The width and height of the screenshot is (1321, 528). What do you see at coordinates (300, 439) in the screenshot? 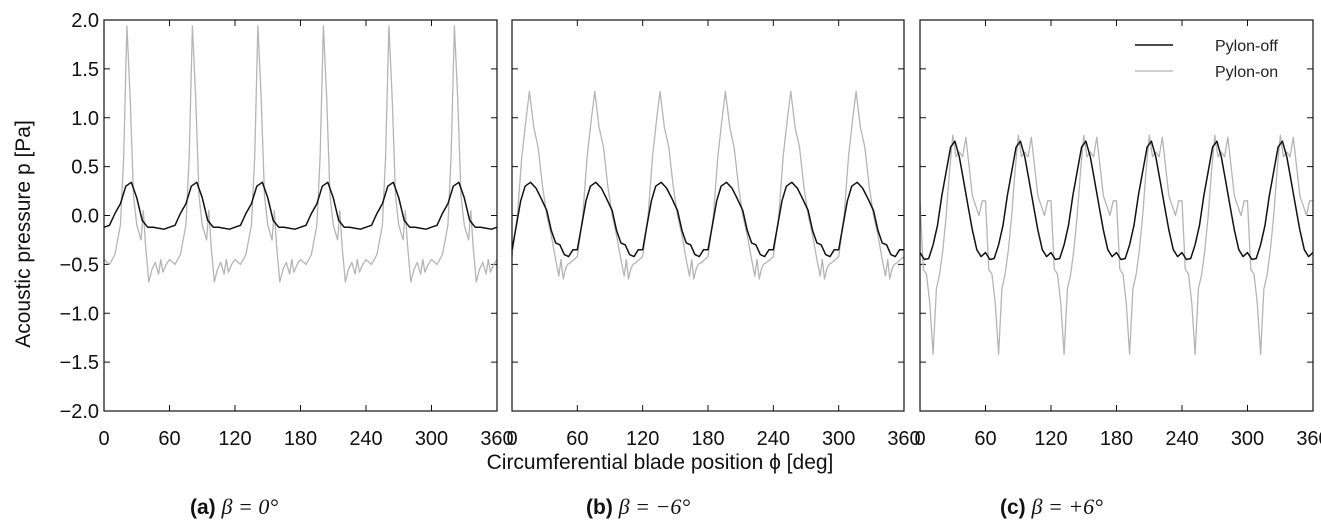
I see `x-tick-label-a: 180` at bounding box center [300, 439].